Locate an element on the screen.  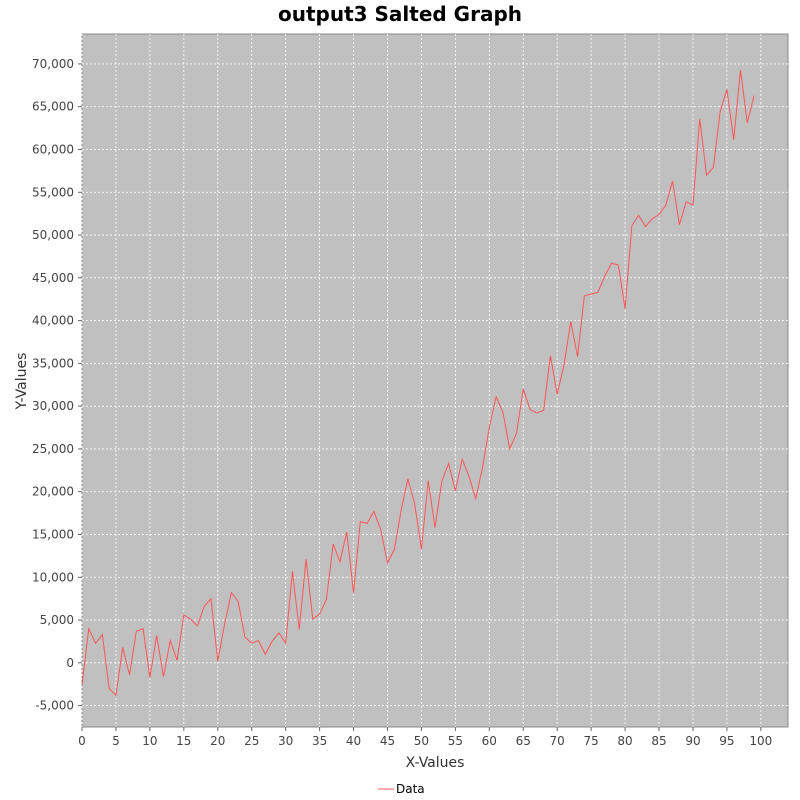
x-tick-label: 45 is located at coordinates (387, 741).